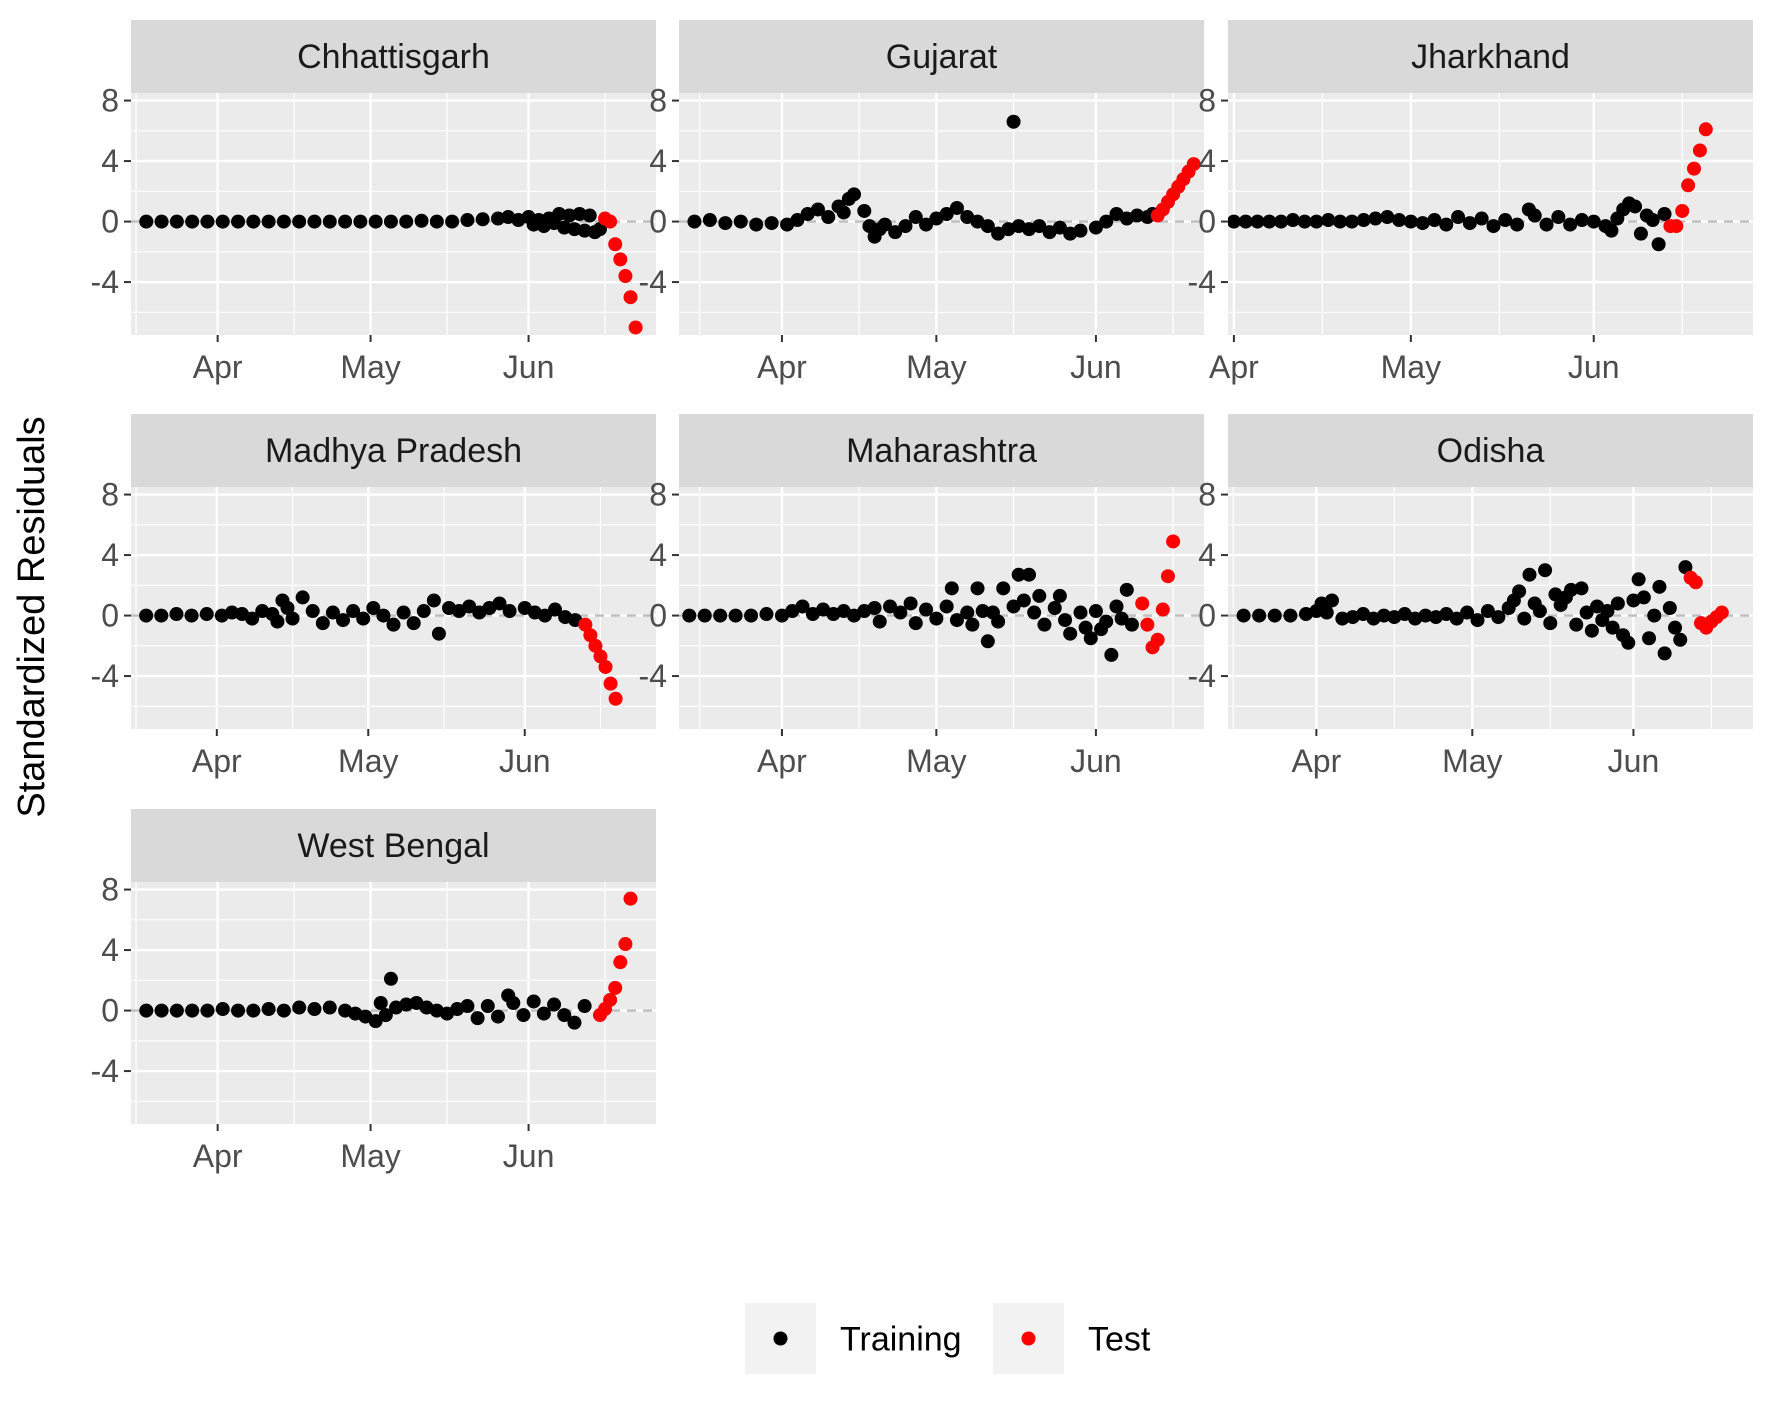 The height and width of the screenshot is (1417, 1771). What do you see at coordinates (393, 450) in the screenshot?
I see `strip-madhya-pradesh` at bounding box center [393, 450].